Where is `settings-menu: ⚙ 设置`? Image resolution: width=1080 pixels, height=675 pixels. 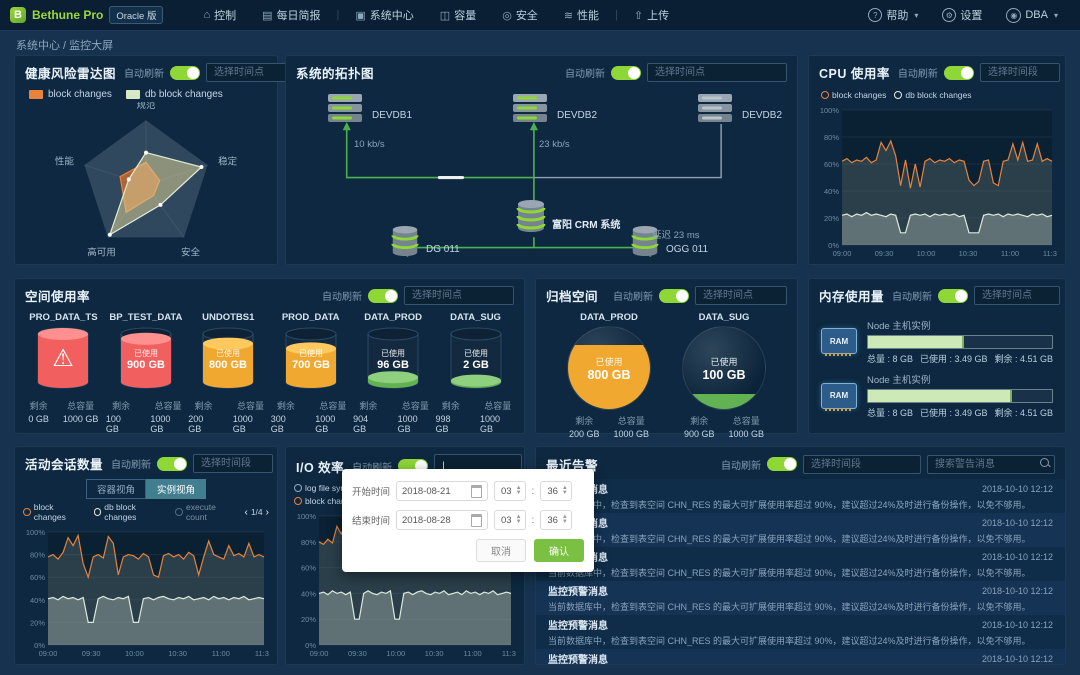 settings-menu: ⚙ 设置 is located at coordinates (962, 15).